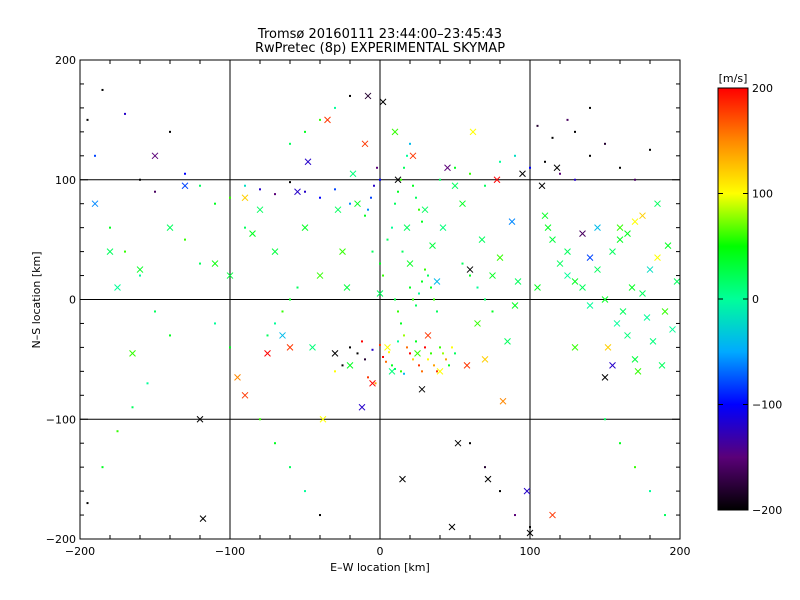 The image size is (800, 600). What do you see at coordinates (762, 88) in the screenshot?
I see `colorbar-tick-label: 200` at bounding box center [762, 88].